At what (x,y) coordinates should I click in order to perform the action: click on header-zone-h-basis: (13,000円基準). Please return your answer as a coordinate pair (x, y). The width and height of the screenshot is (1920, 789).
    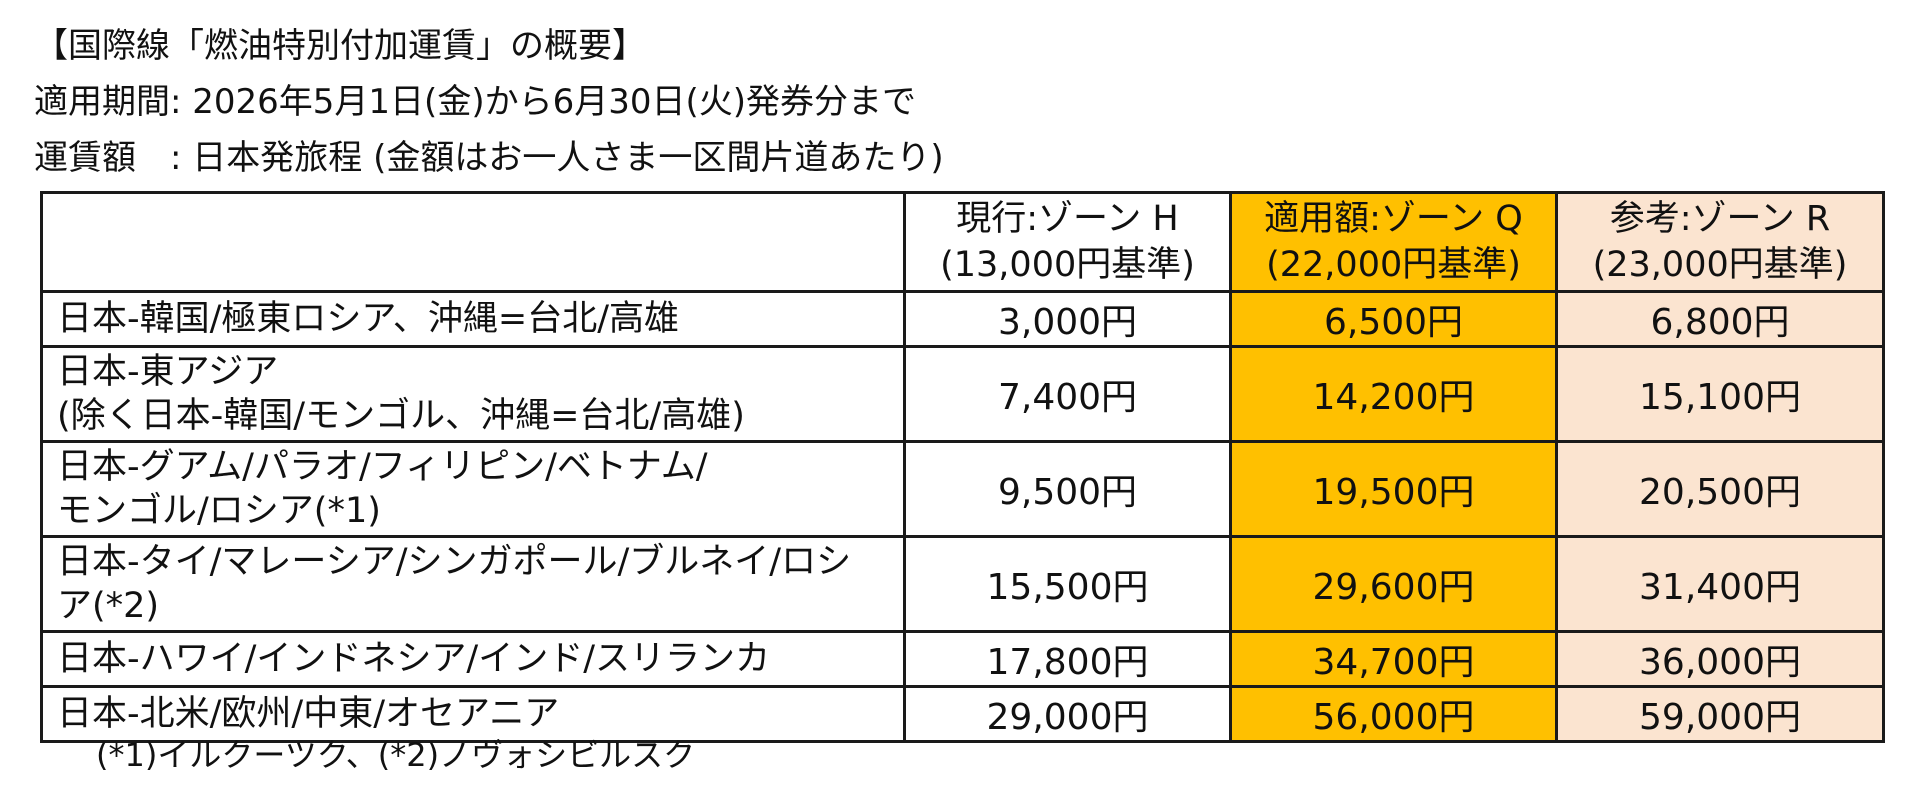
    Looking at the image, I should click on (1067, 265).